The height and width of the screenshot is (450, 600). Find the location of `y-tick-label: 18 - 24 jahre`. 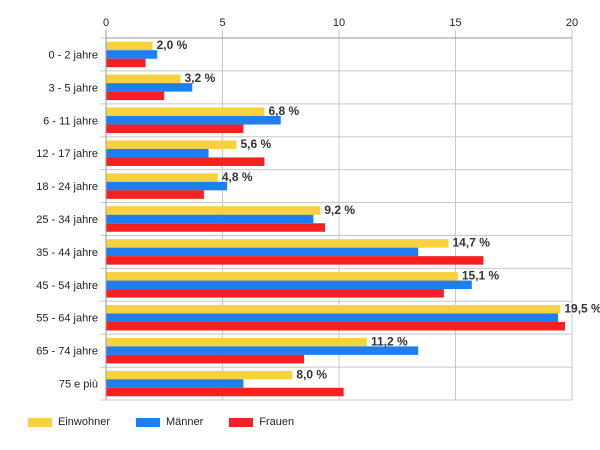

y-tick-label: 18 - 24 jahre is located at coordinates (67, 187).